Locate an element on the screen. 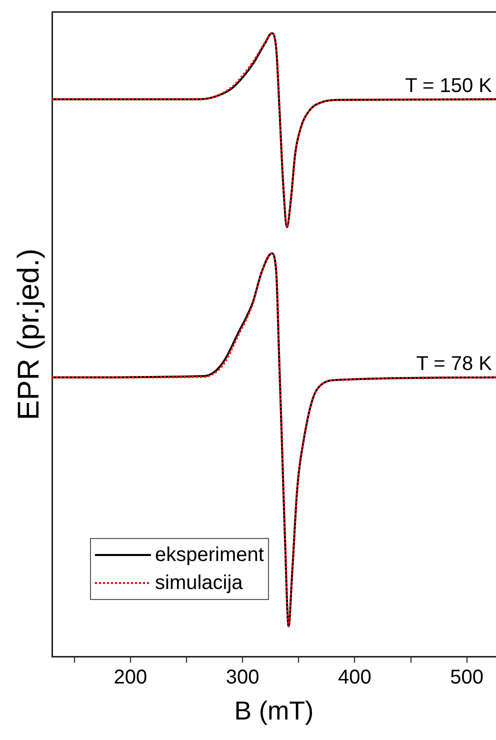  annotation: T = 150 K is located at coordinates (449, 85).